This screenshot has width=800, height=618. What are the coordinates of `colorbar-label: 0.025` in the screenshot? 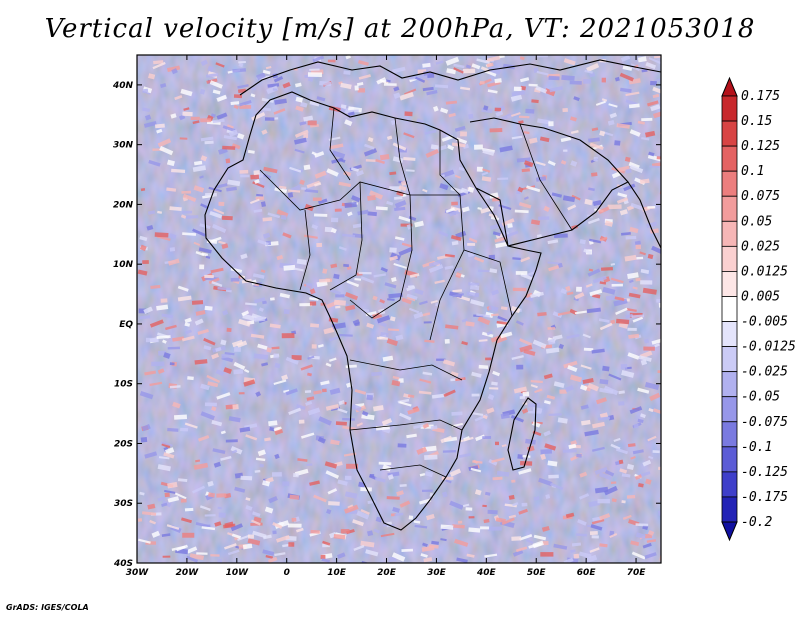 It's located at (760, 246).